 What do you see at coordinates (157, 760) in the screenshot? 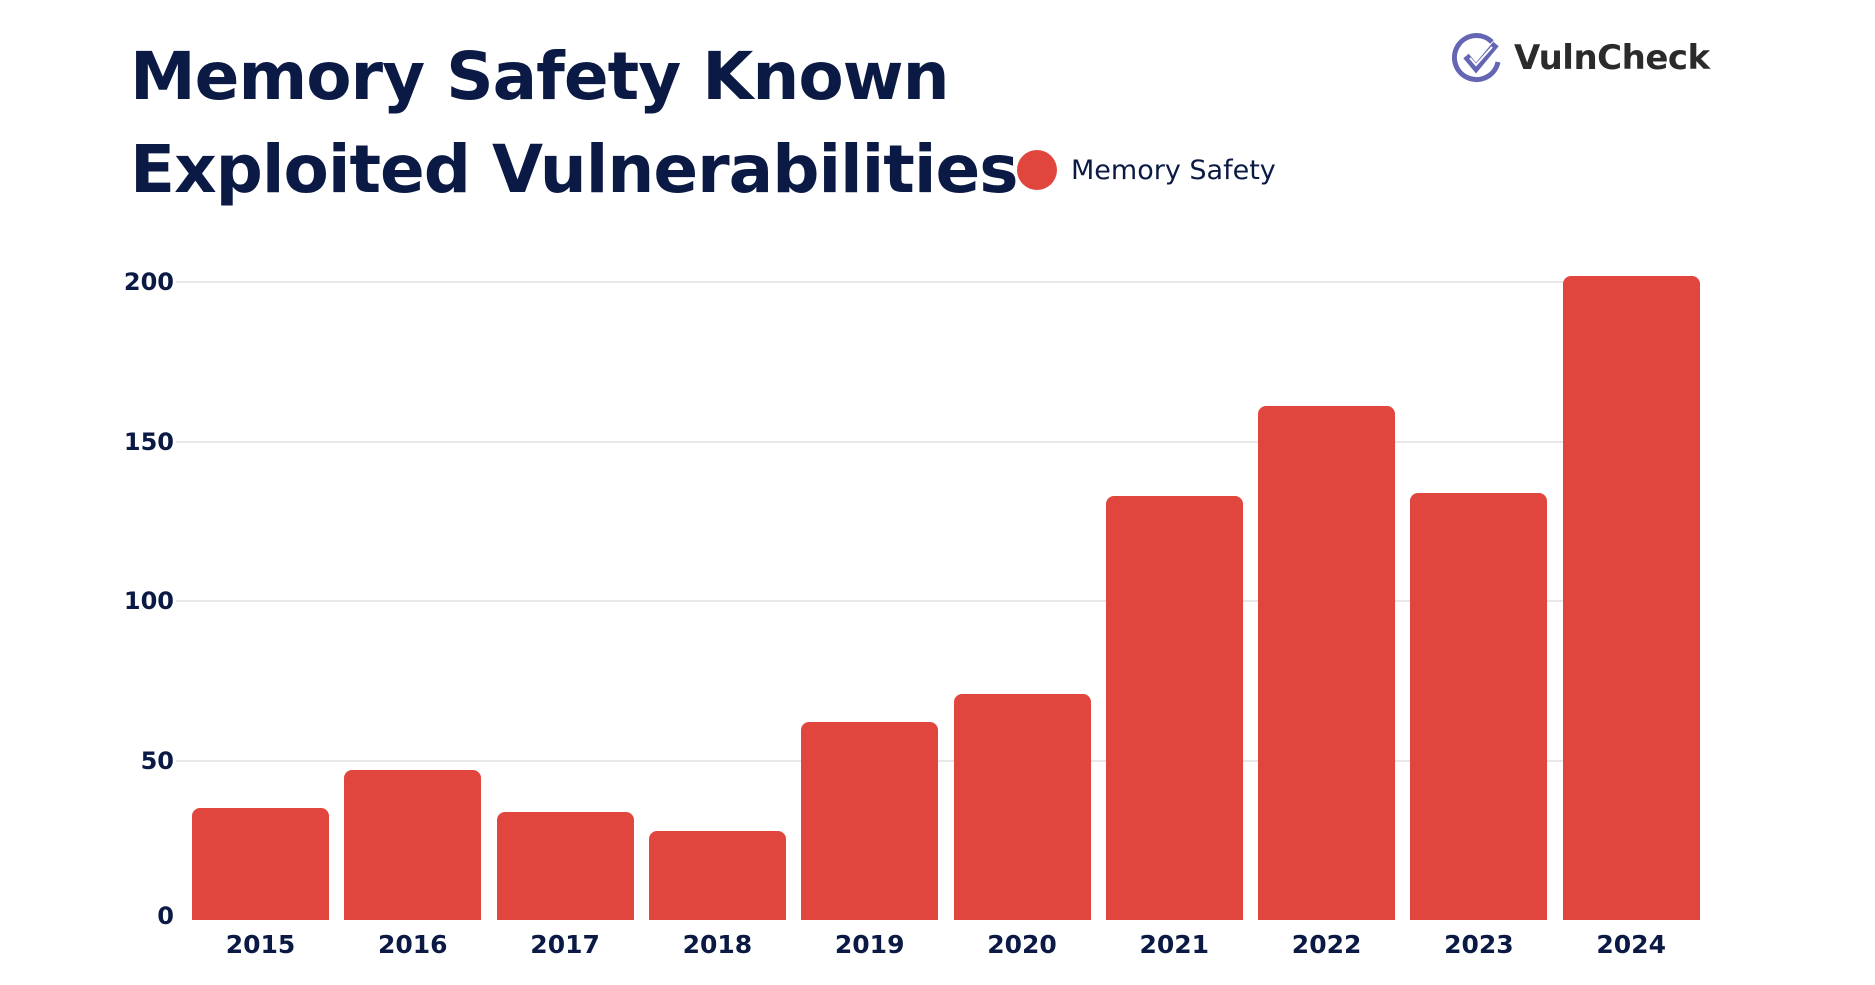
I see `y-axis-tick-label: 50` at bounding box center [157, 760].